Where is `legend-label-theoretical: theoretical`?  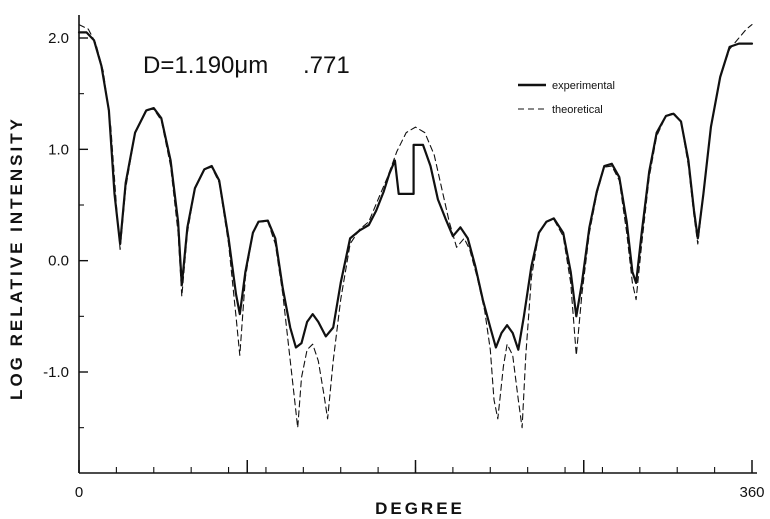
legend-label-theoretical: theoretical is located at coordinates (577, 110).